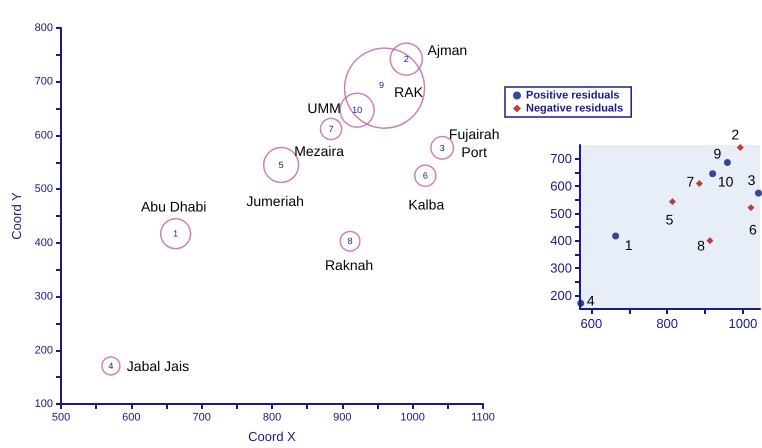 This screenshot has height=448, width=762. What do you see at coordinates (324, 108) in the screenshot?
I see `annotation: UMM` at bounding box center [324, 108].